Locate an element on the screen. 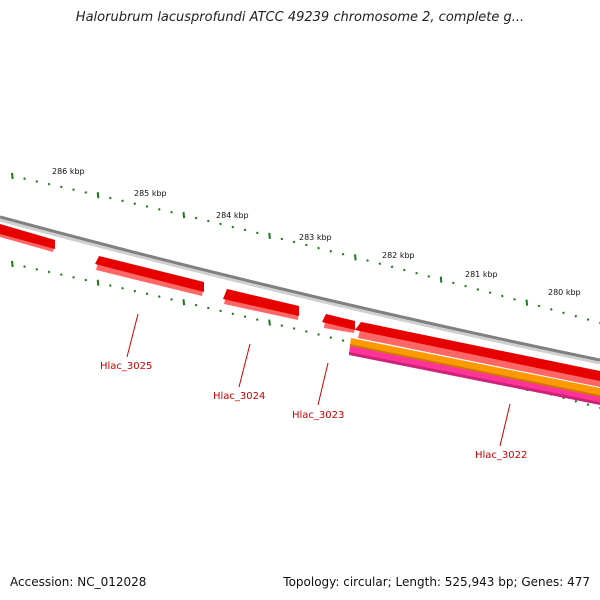  cds-bars is located at coordinates (474, 371).